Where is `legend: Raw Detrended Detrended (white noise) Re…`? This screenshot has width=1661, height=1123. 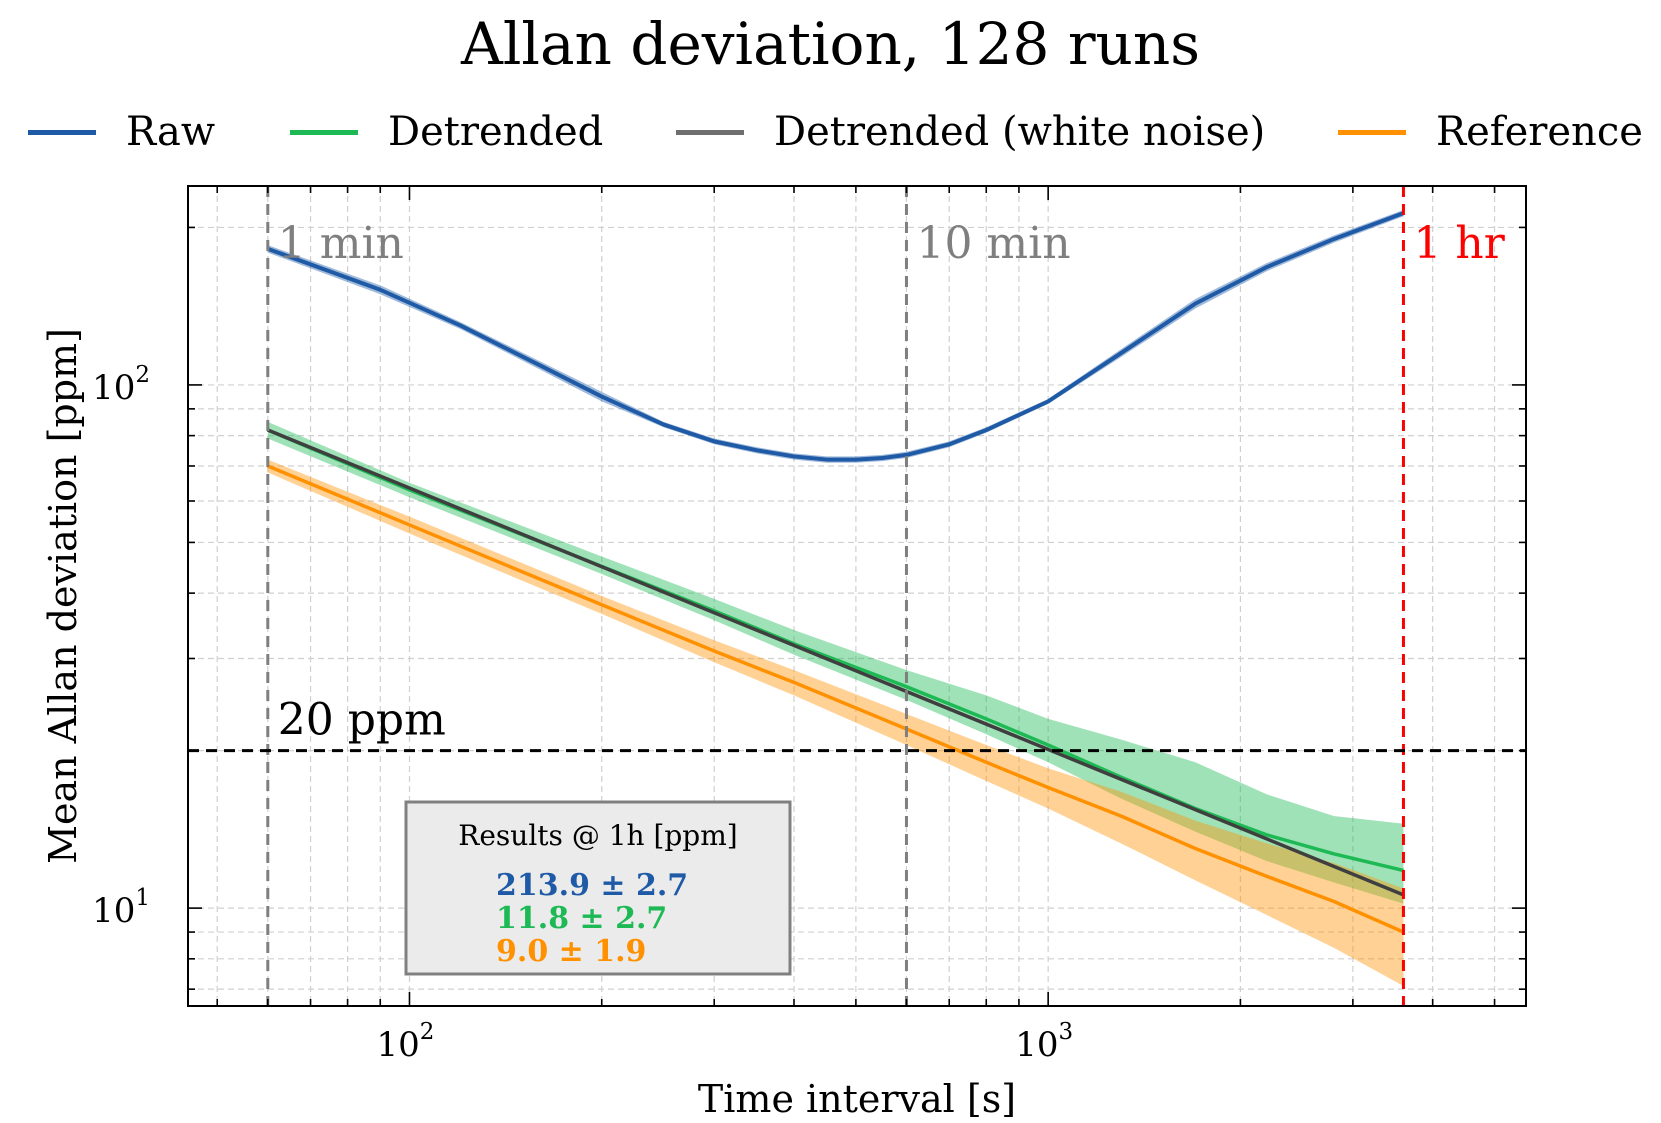 legend: Raw Detrended Detrended (white noise) Re… is located at coordinates (830, 132).